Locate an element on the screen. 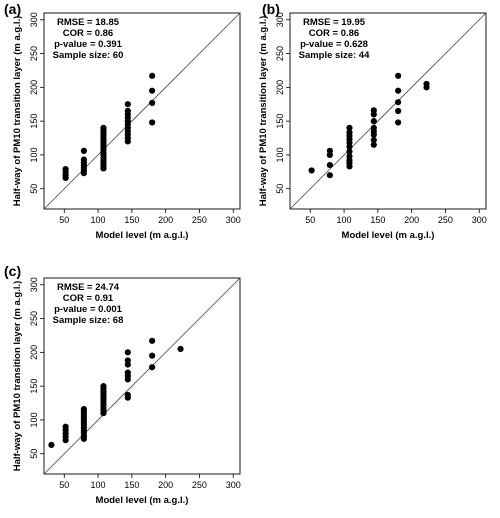 The width and height of the screenshot is (500, 518). stat-line: RMSE = 19.95 is located at coordinates (334, 22).